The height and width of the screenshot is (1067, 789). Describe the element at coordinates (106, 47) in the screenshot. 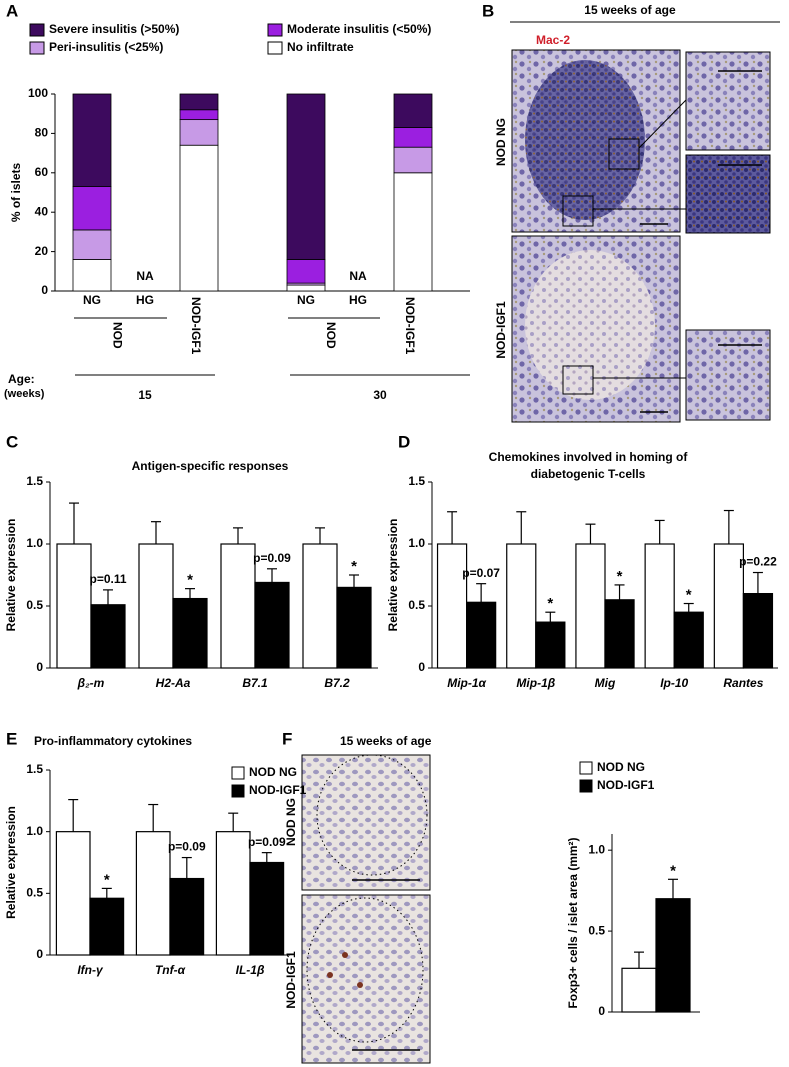

I see `legend-label: Peri-insulitis (<25%)` at that location.